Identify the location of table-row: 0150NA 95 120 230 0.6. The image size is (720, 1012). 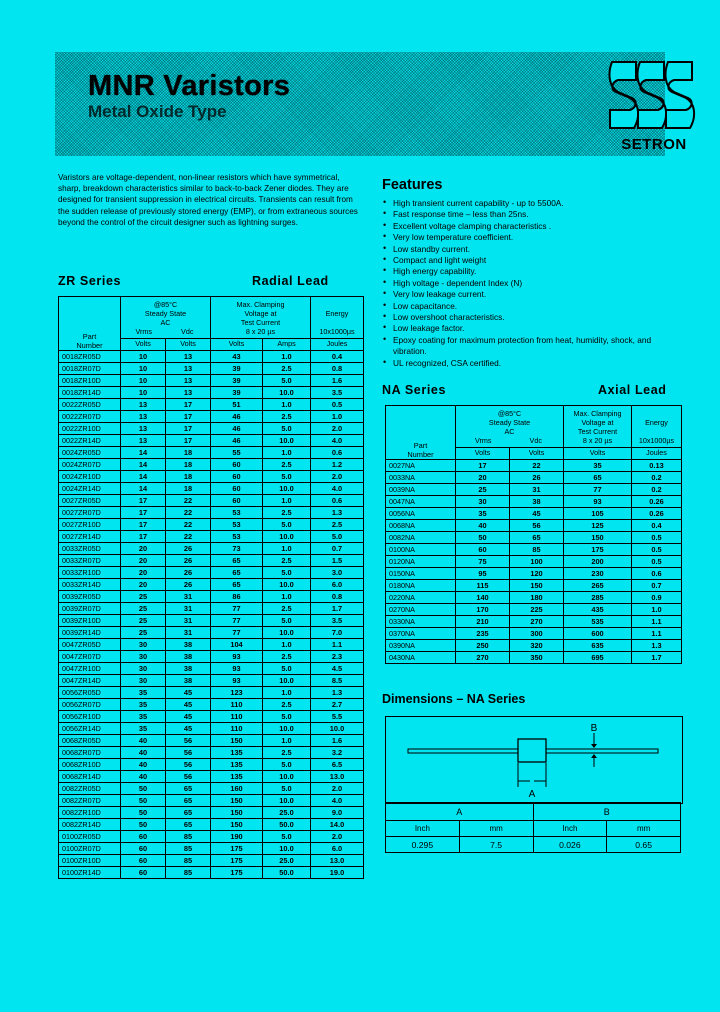
(533, 573).